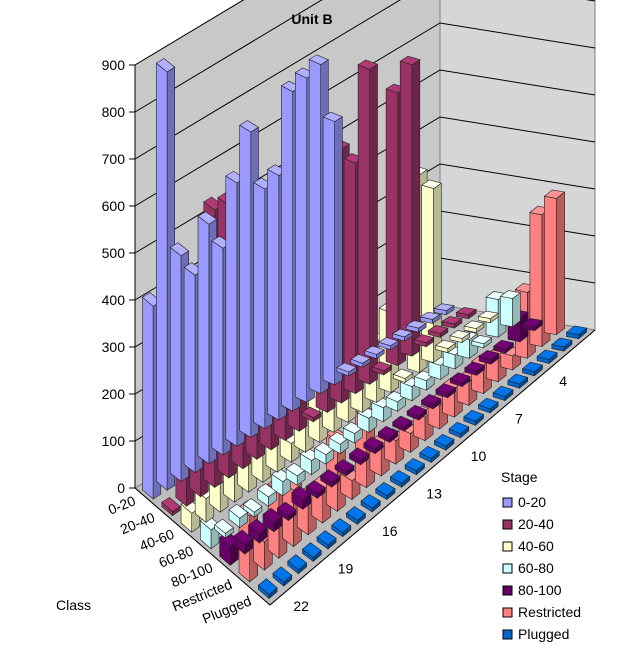 This screenshot has width=623, height=652. I want to click on depth-tick-label: 16, so click(390, 531).